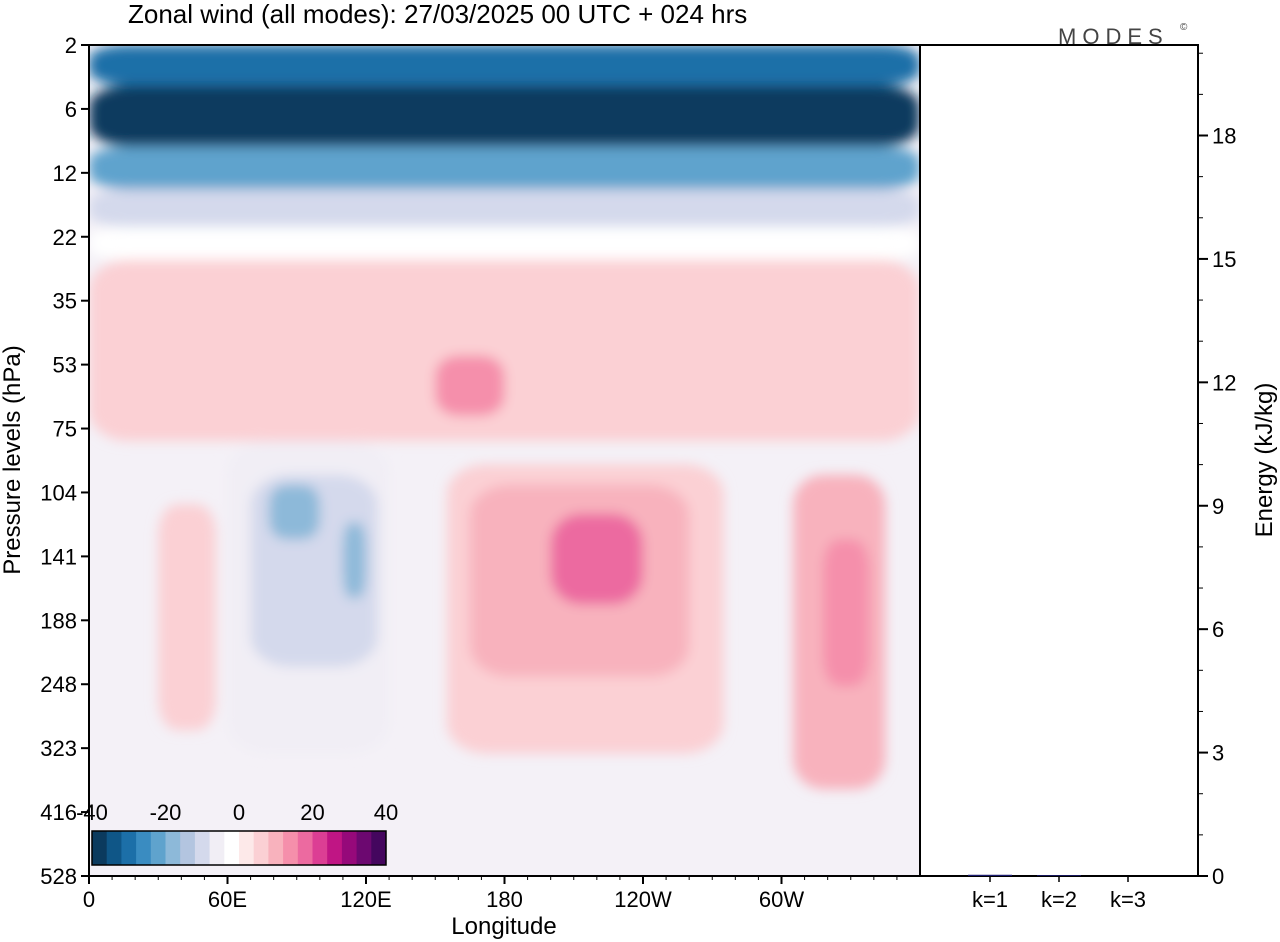 The image size is (1280, 942). What do you see at coordinates (58, 812) in the screenshot?
I see `y-tick-label: 416` at bounding box center [58, 812].